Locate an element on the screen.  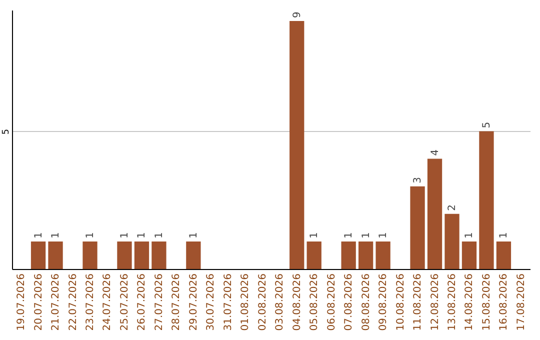
x-tick-label: 13.08.2026 is located at coordinates (452, 302).